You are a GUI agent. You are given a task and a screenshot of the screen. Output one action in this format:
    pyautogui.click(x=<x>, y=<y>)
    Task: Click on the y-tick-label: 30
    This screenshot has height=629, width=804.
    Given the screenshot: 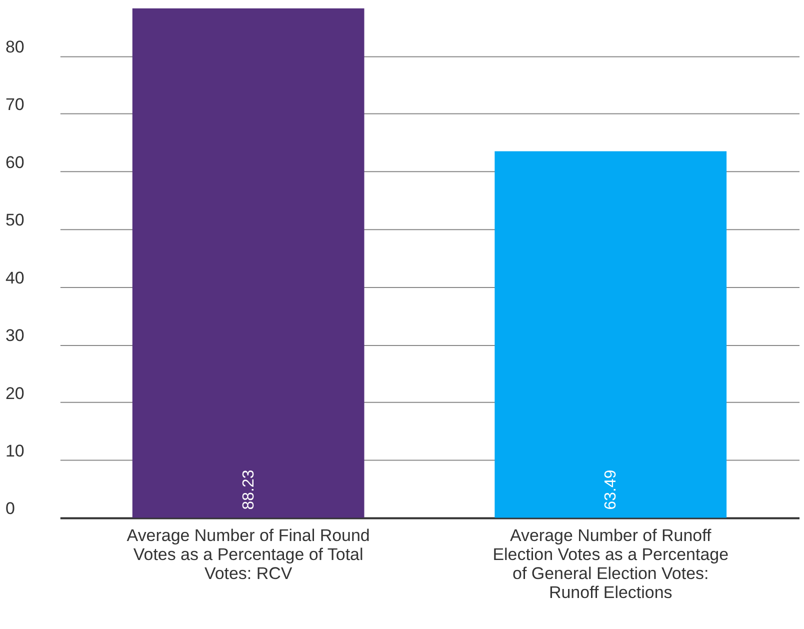 What is the action you would take?
    pyautogui.click(x=14, y=336)
    